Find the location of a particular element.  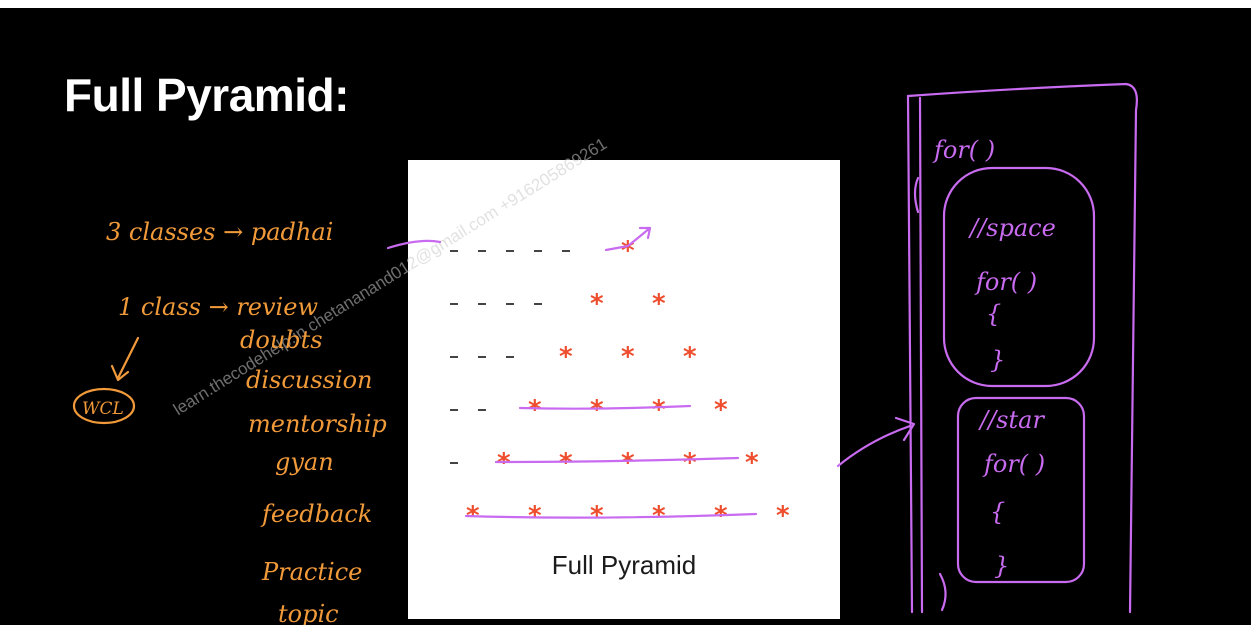

brace-open is located at coordinates (916, 195).